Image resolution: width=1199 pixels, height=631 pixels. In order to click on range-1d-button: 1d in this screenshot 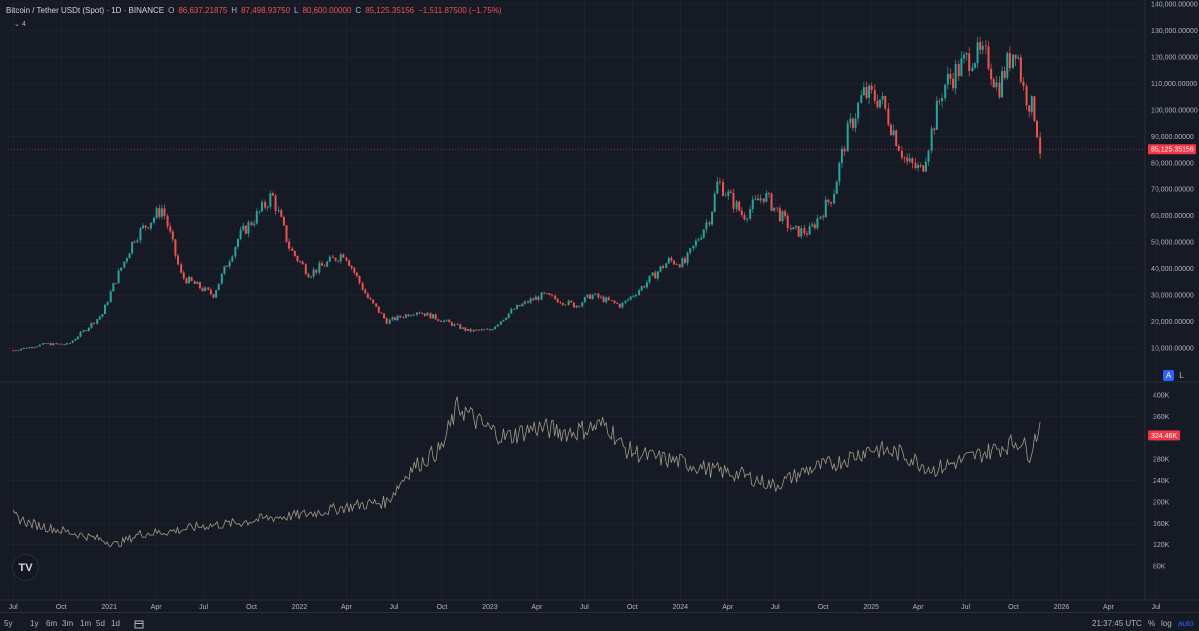, I will do `click(115, 623)`.